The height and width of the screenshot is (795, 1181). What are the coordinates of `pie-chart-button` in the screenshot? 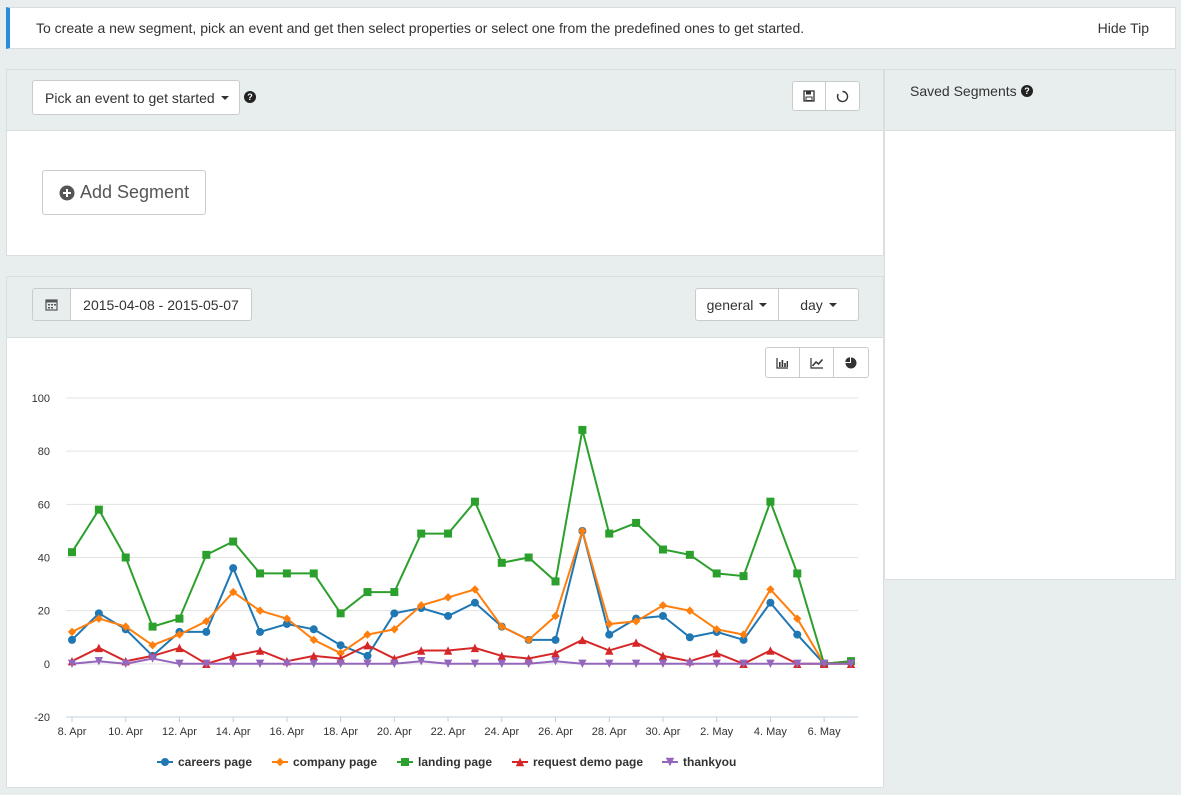 It's located at (851, 362).